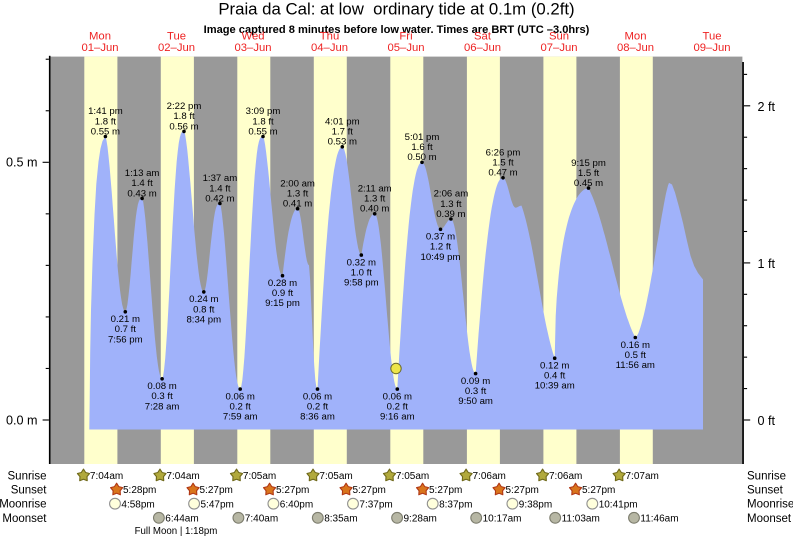 The image size is (793, 543). Describe the element at coordinates (398, 407) in the screenshot. I see `svg-text: 0.2 ft` at that location.